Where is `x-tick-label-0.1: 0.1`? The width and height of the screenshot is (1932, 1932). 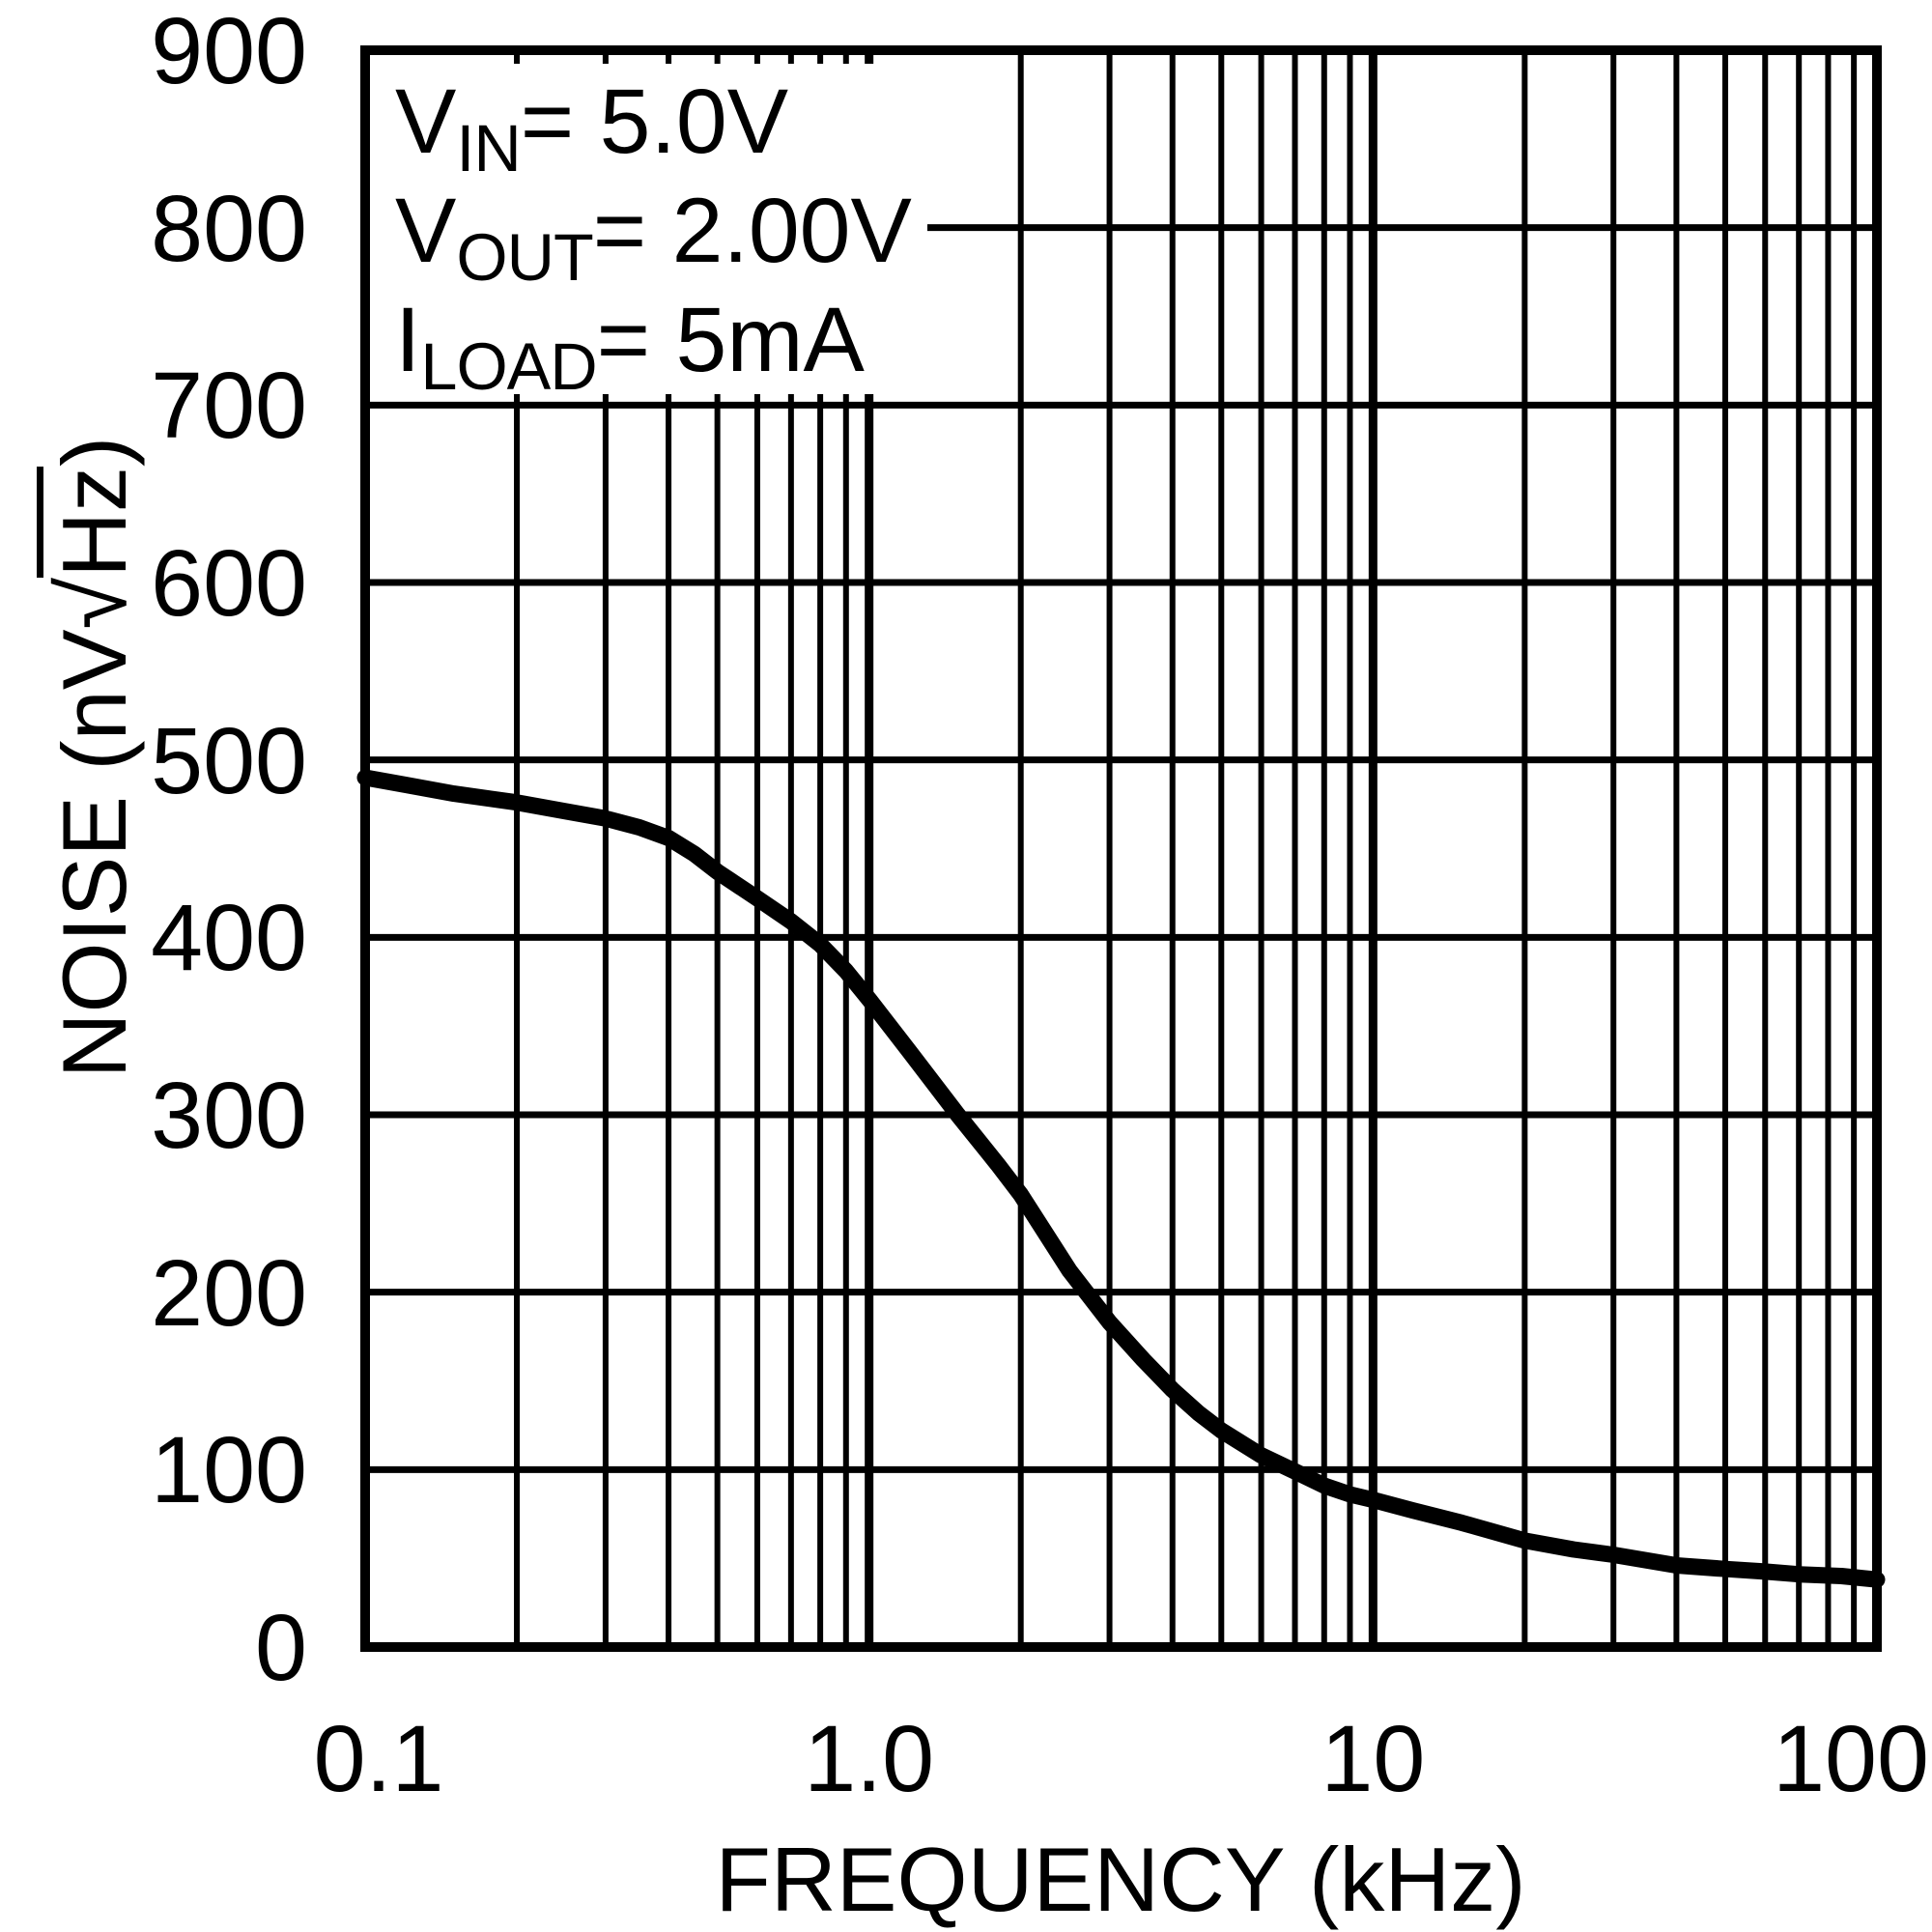
x-tick-label-0.1: 0.1 is located at coordinates (378, 1758).